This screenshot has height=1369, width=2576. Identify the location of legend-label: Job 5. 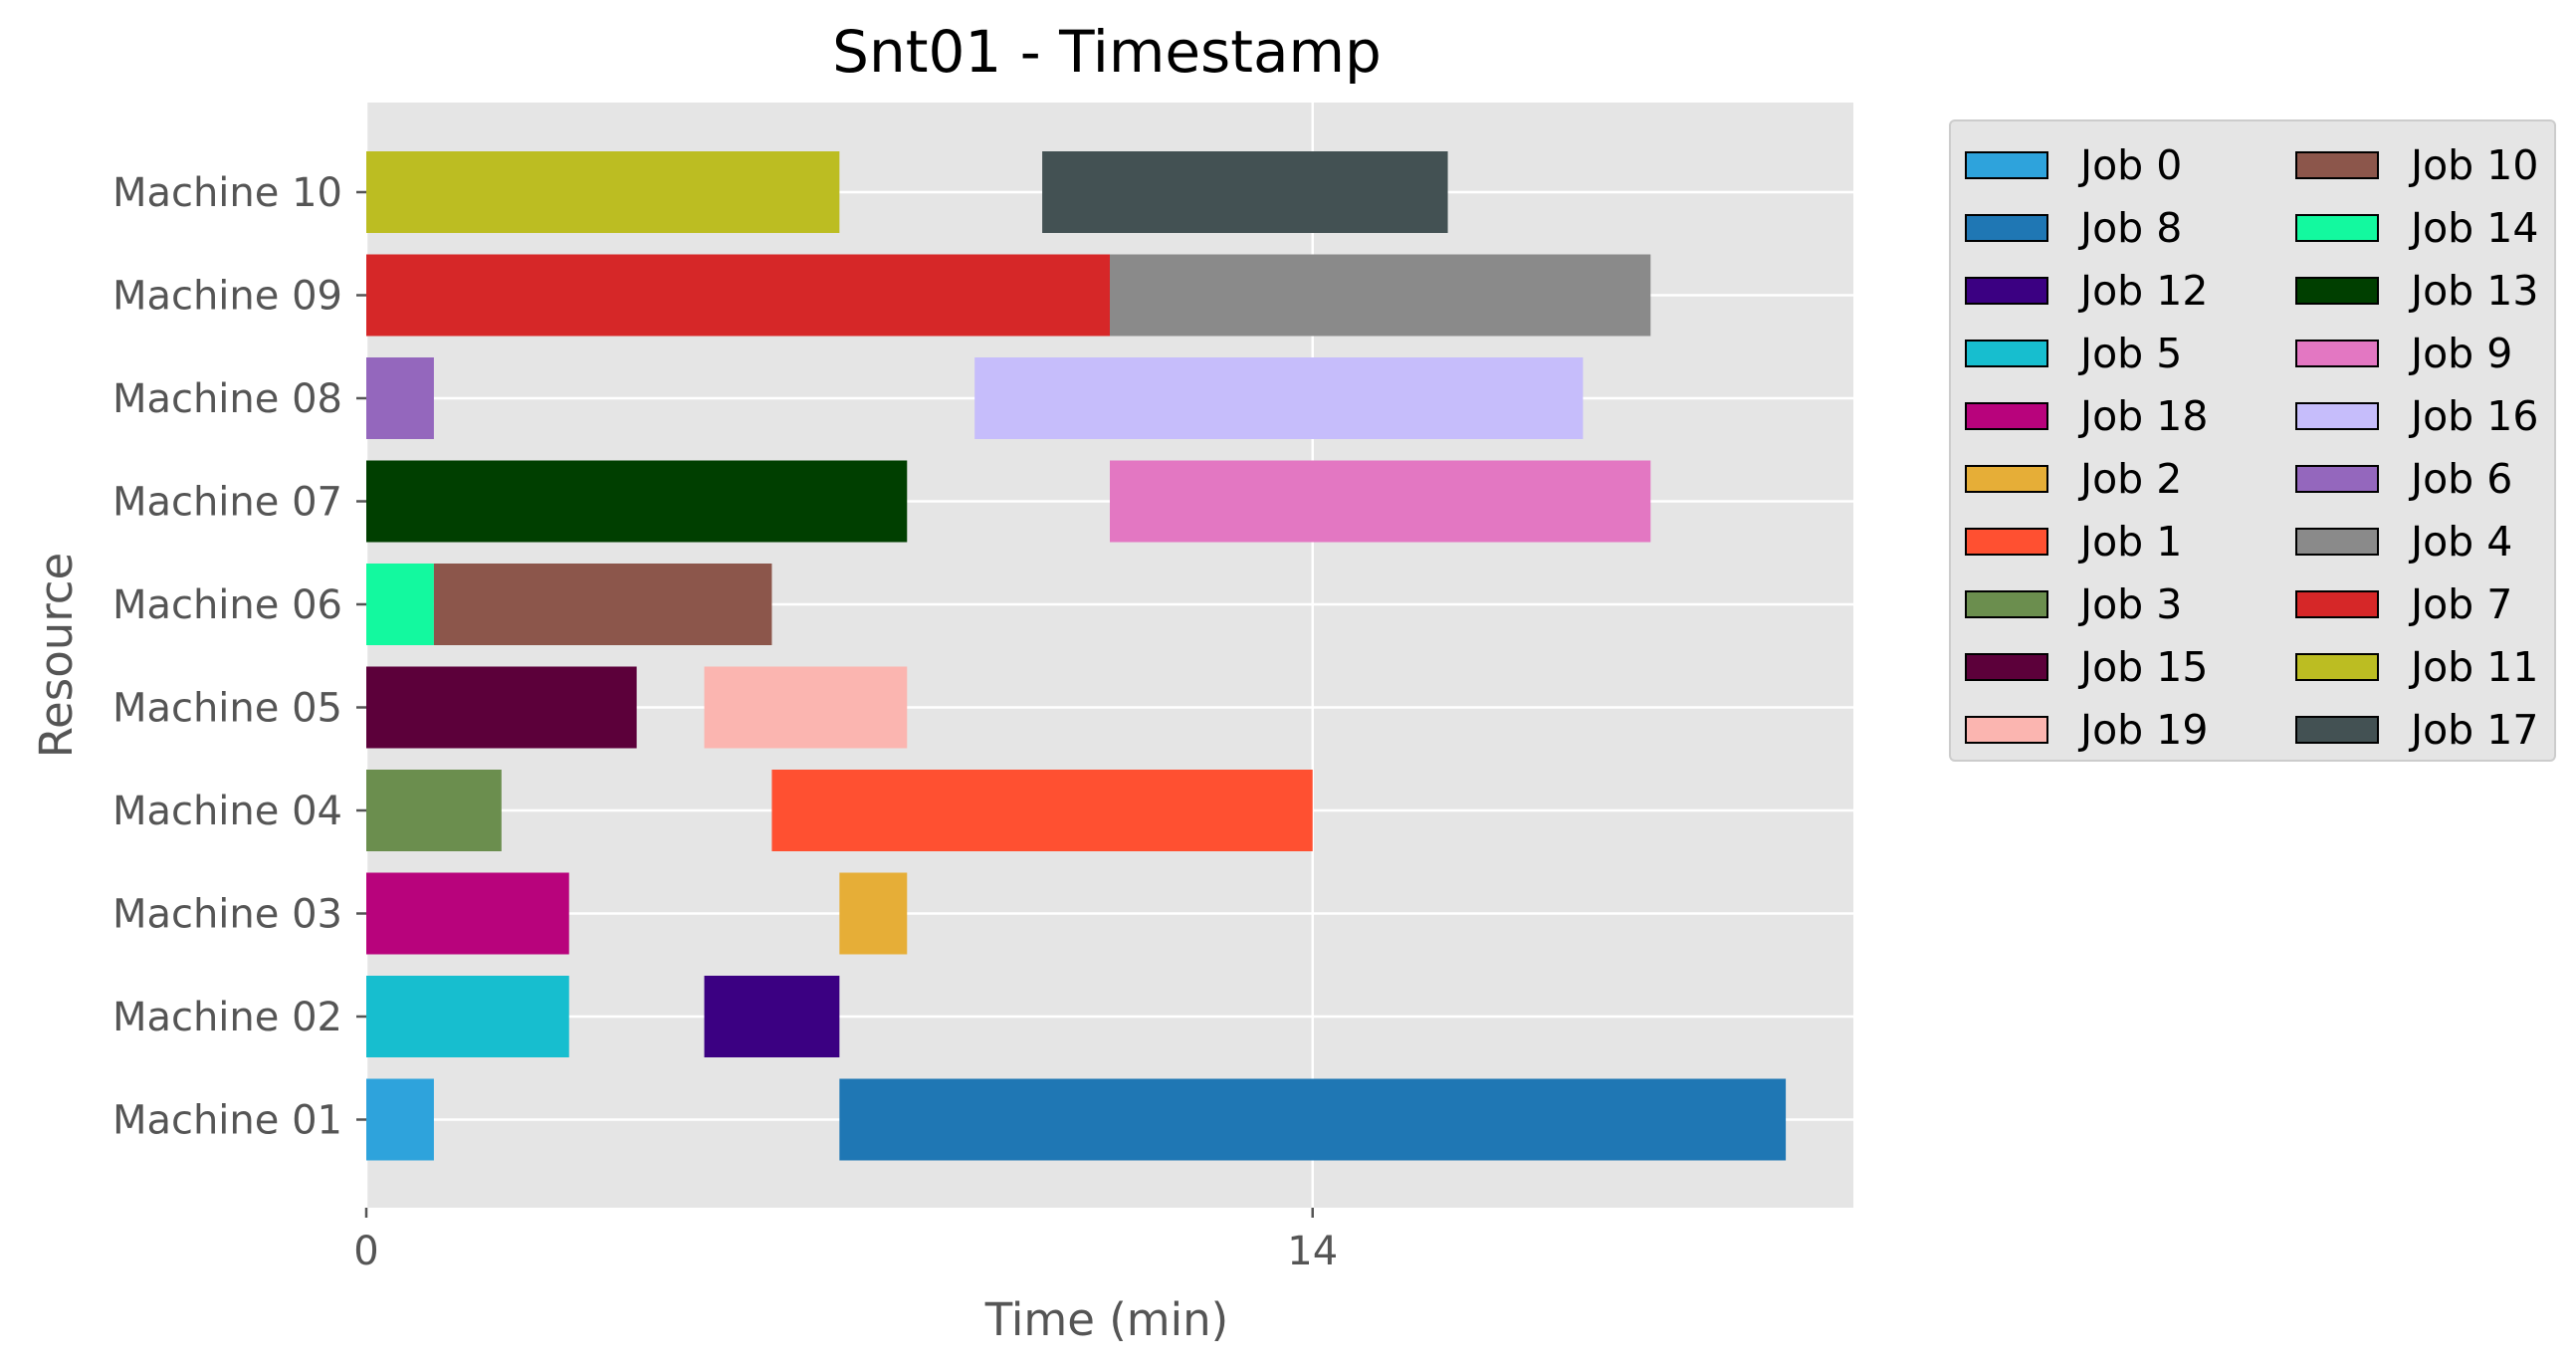
(2131, 353).